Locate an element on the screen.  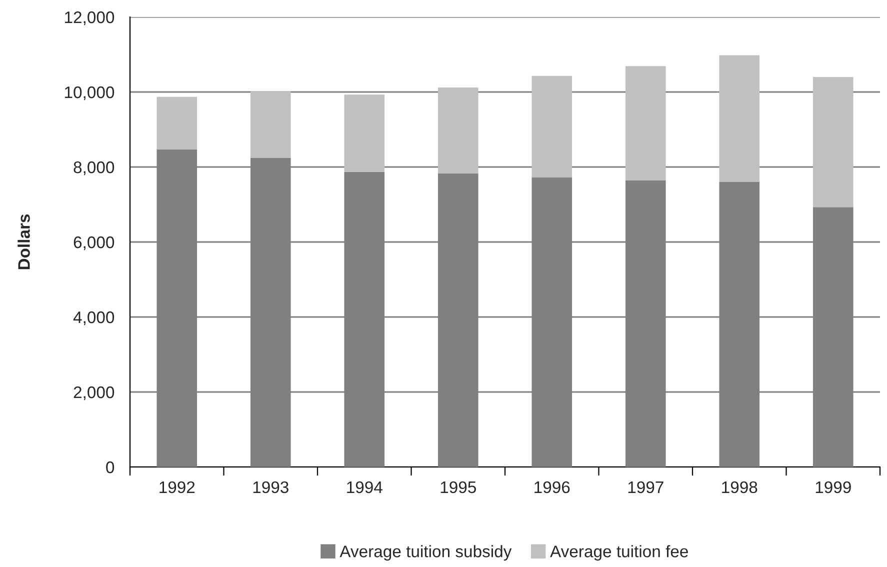
x-tick-label: 1999 is located at coordinates (833, 487).